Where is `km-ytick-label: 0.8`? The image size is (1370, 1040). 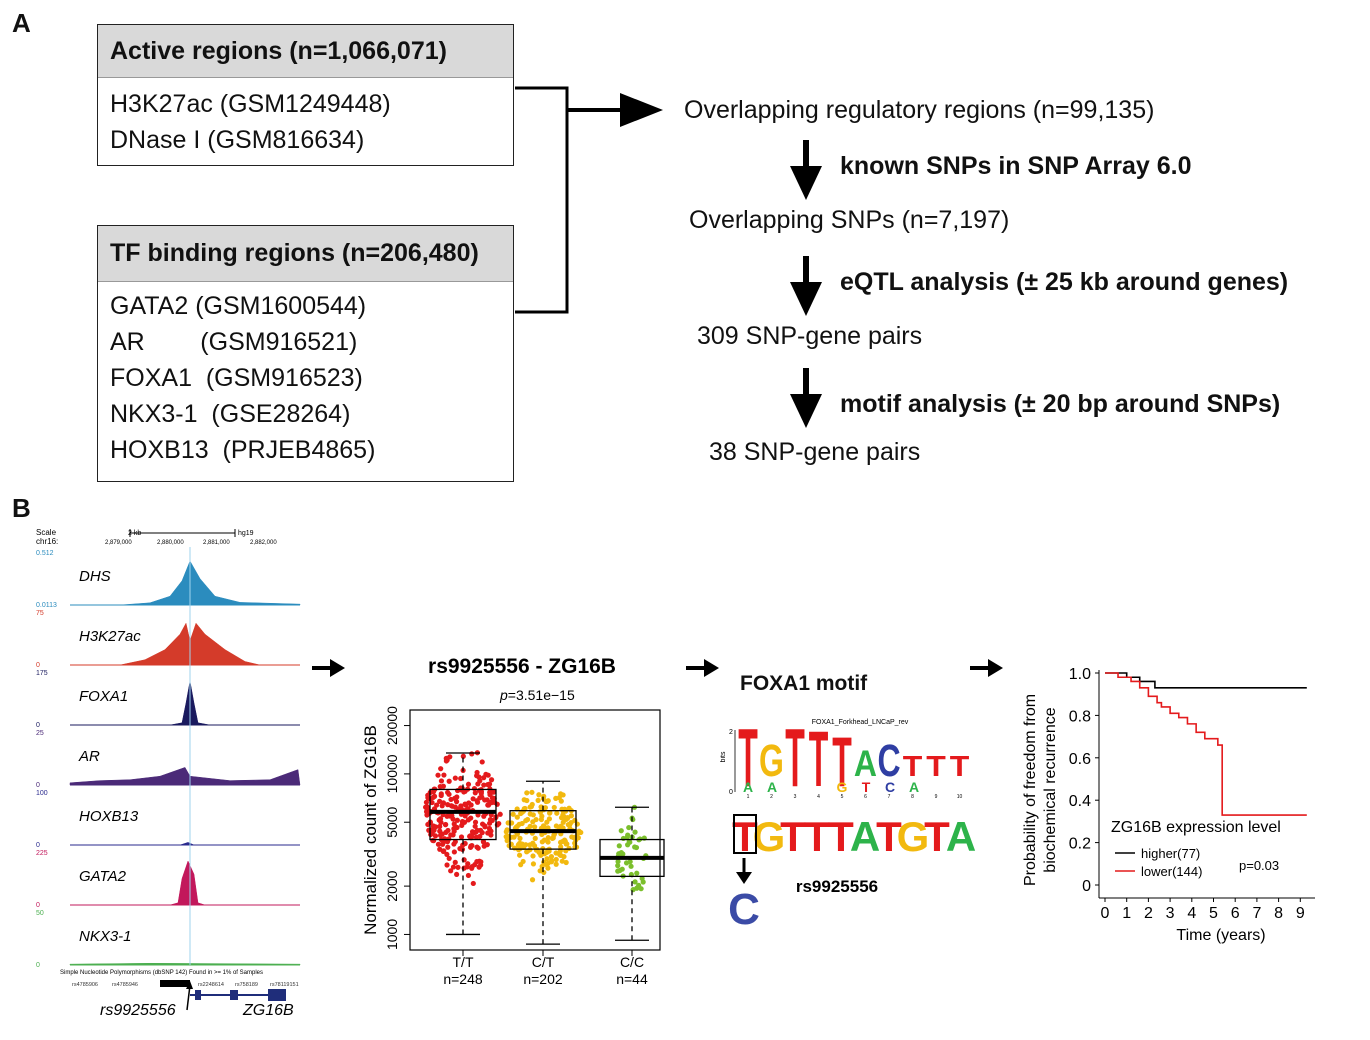 km-ytick-label: 0.8 is located at coordinates (1080, 716).